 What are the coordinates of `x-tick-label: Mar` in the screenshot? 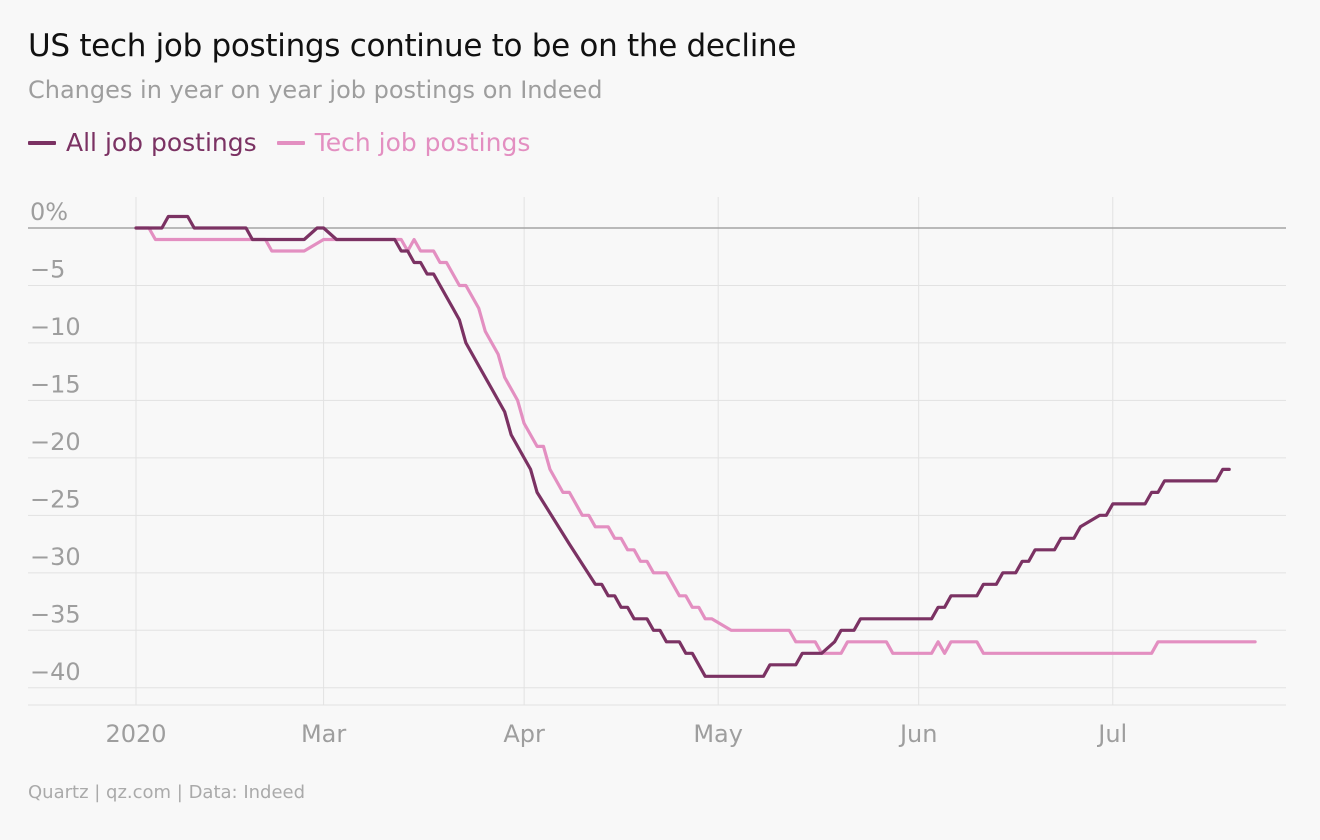 It's located at (323, 734).